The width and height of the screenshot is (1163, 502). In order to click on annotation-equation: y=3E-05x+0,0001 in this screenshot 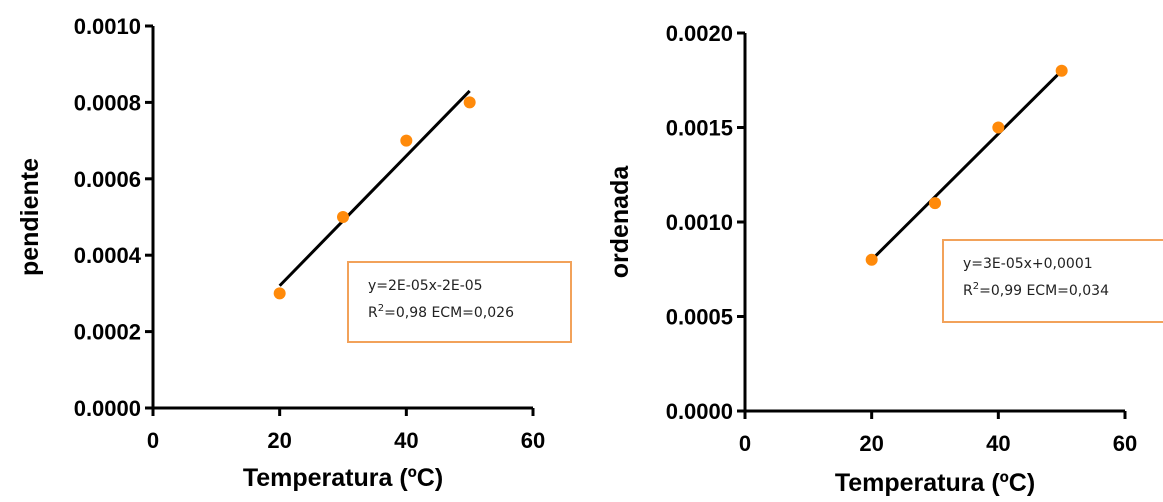, I will do `click(1028, 264)`.